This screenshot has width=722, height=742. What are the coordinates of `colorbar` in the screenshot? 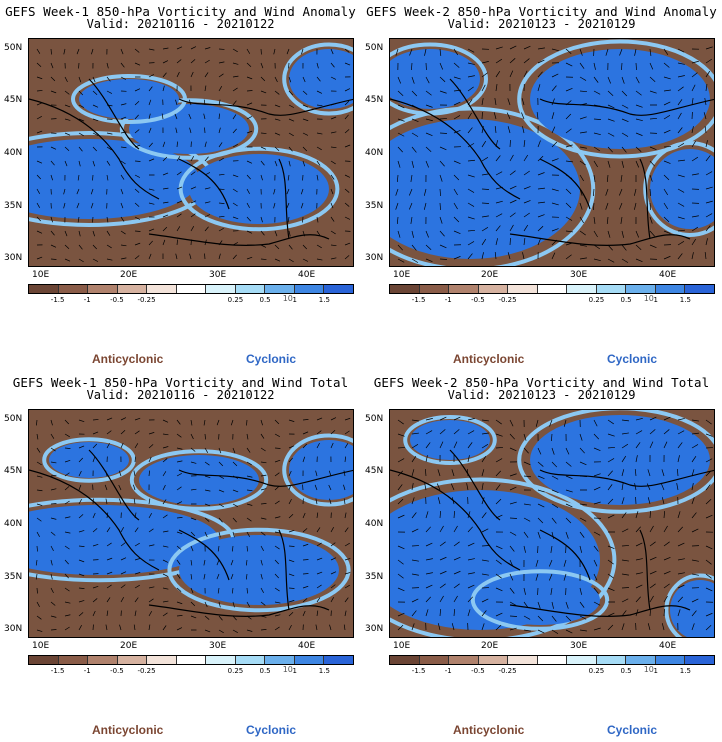 It's located at (552, 660).